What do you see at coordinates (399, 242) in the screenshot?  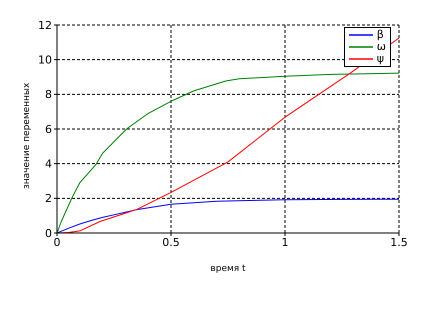 I see `x-tick-label: 1.5` at bounding box center [399, 242].